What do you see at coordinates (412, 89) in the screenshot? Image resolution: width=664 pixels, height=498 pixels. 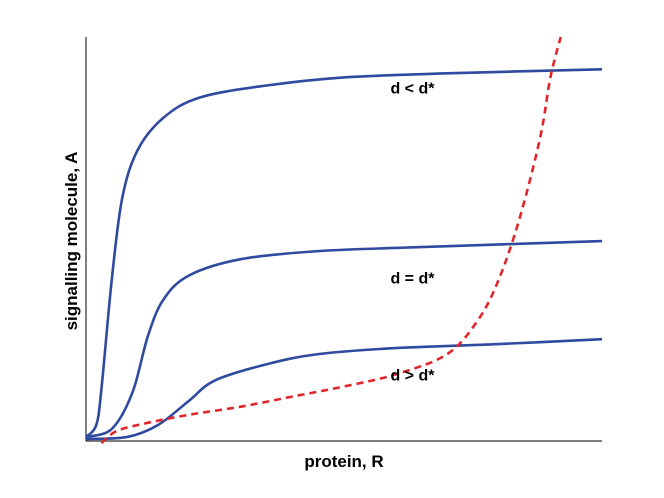 I see `curve-label-1: d < d*` at bounding box center [412, 89].